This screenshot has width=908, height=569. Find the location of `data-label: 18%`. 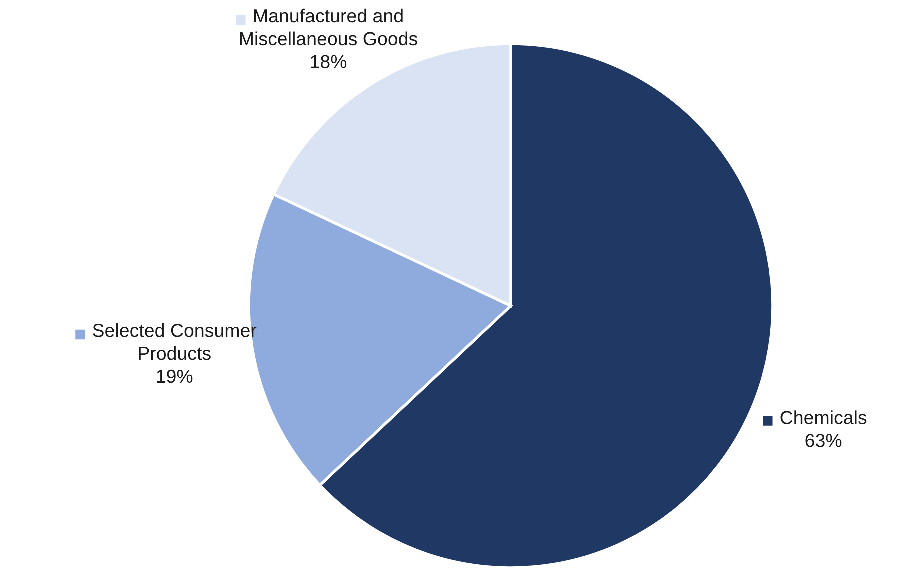

data-label: 18% is located at coordinates (329, 61).